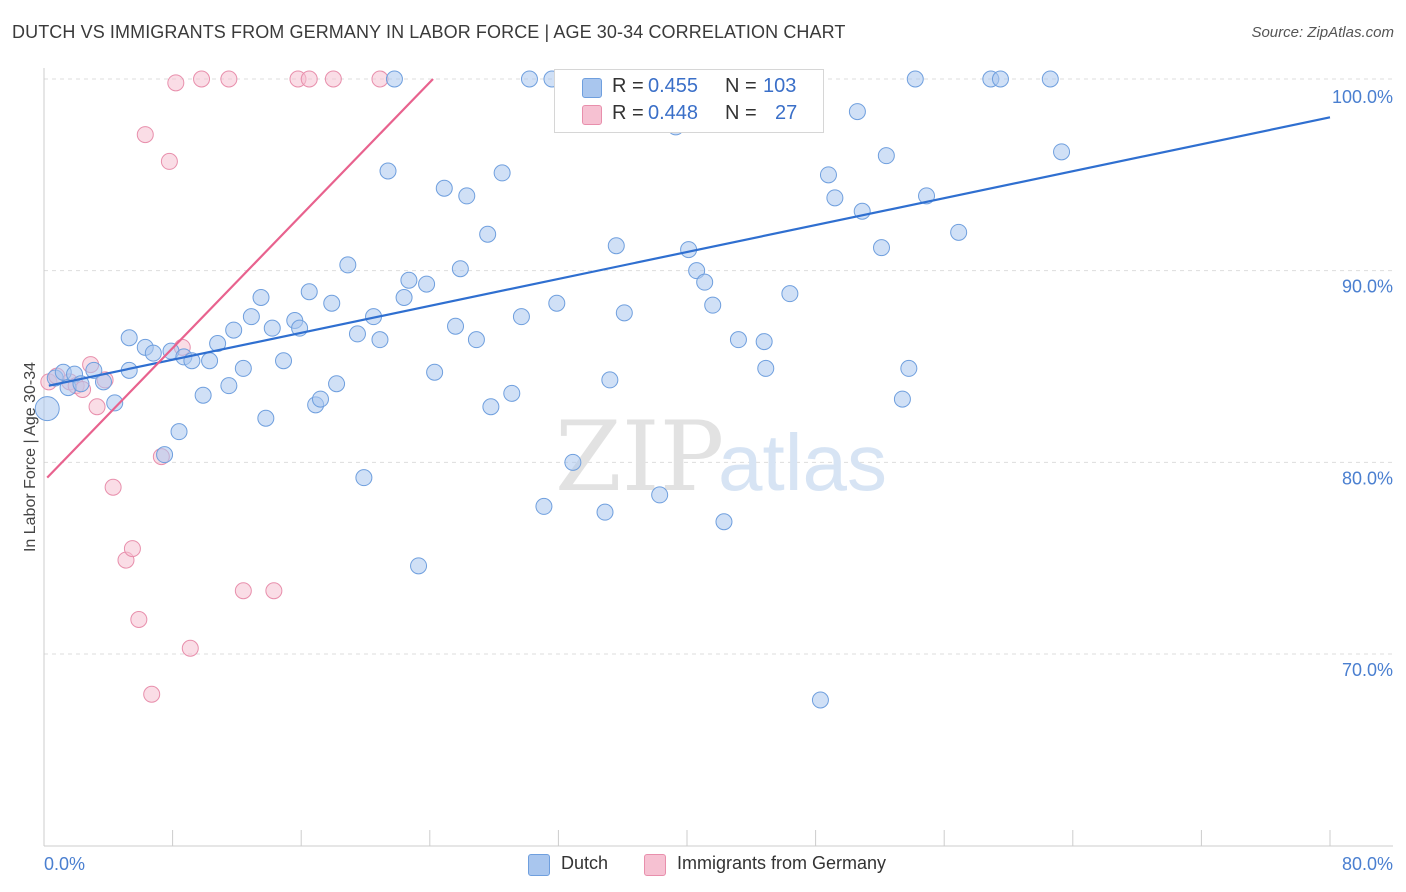 This screenshot has width=1406, height=892. Describe the element at coordinates (802, 462) in the screenshot. I see `watermark-atlas: atlas` at that location.